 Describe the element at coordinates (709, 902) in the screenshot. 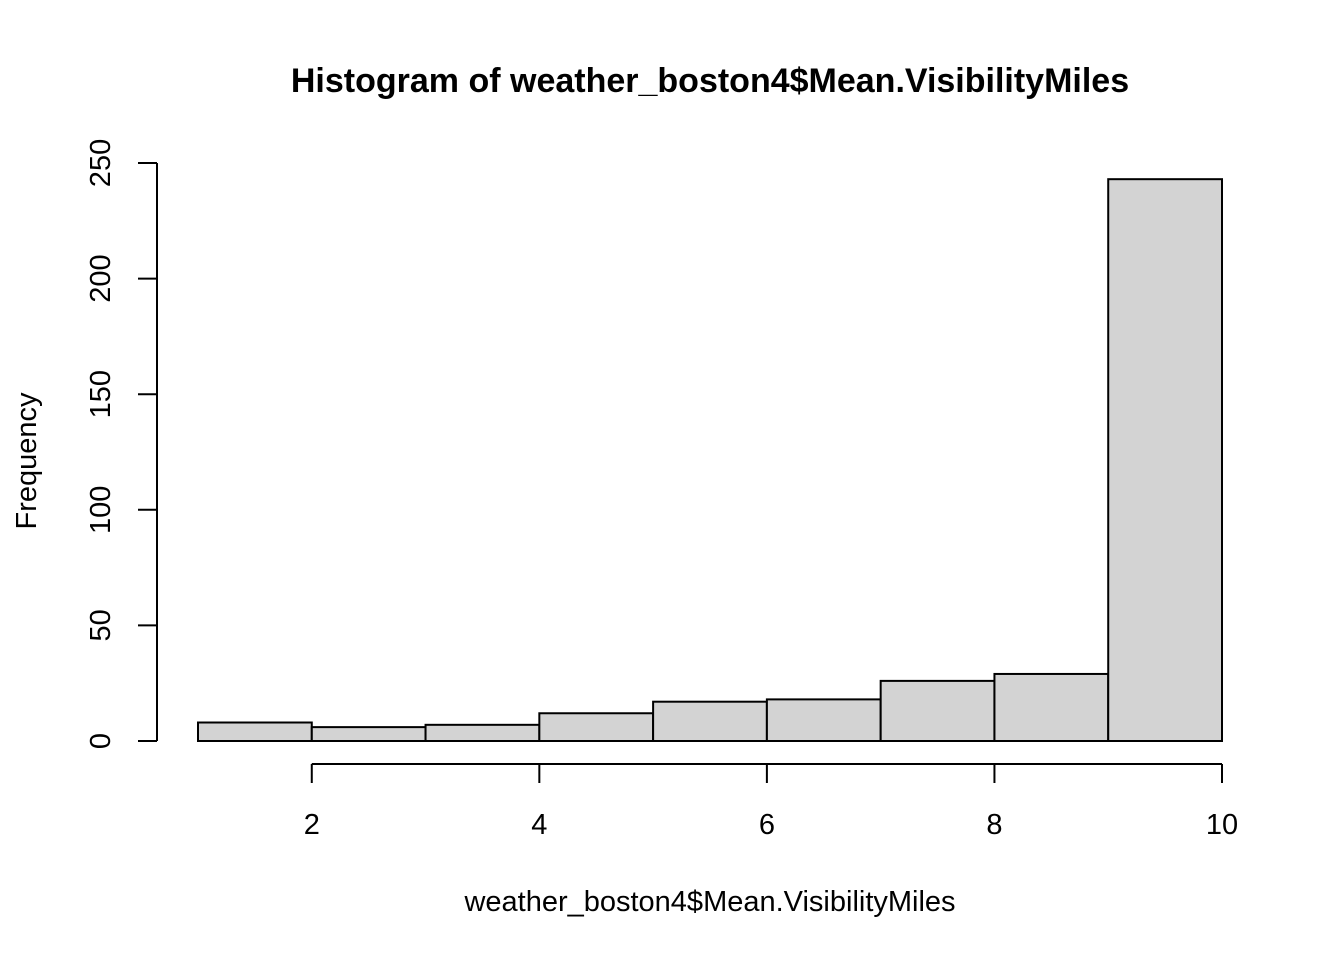

I see `x-axis-title: weather_boston4$Mean.VisibilityMiles` at that location.